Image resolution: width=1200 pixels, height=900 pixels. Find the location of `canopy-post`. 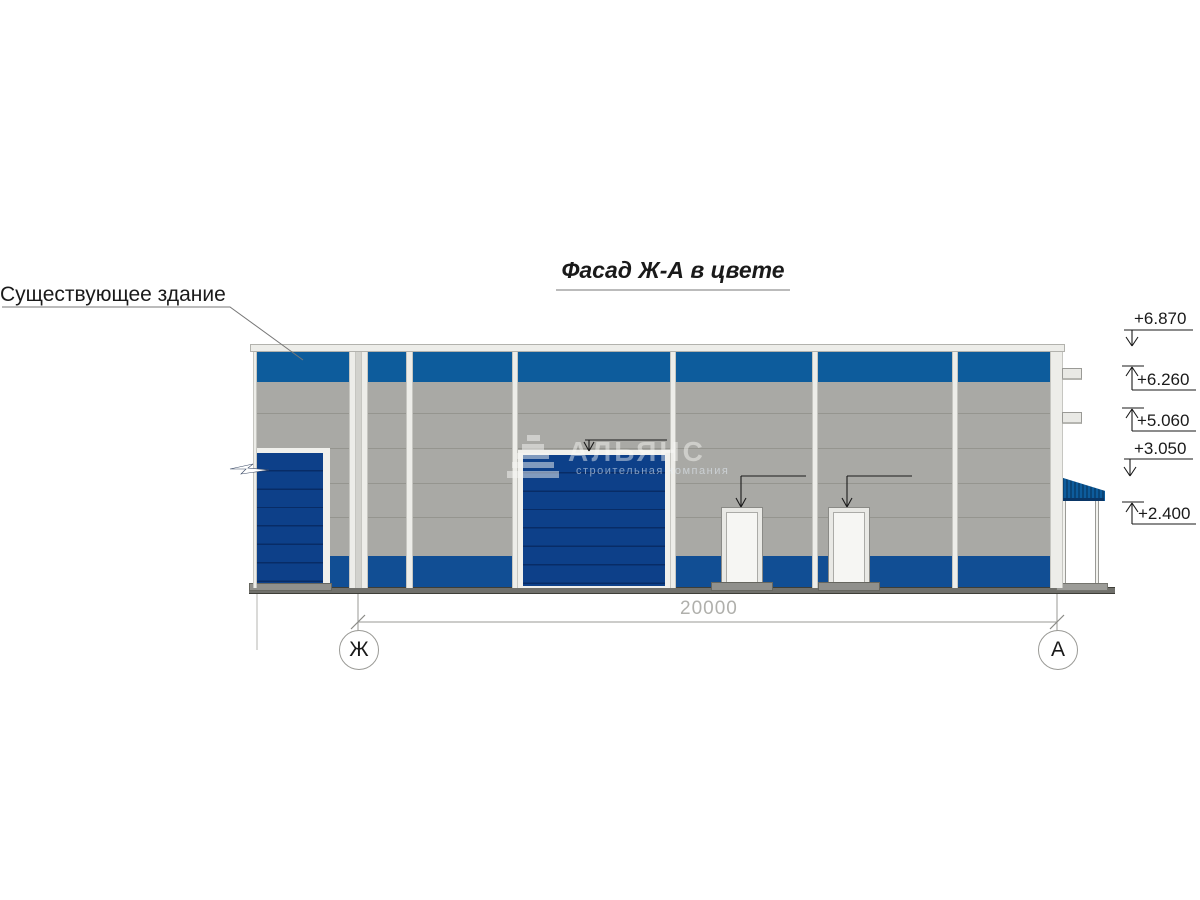

canopy-post is located at coordinates (1097, 542).